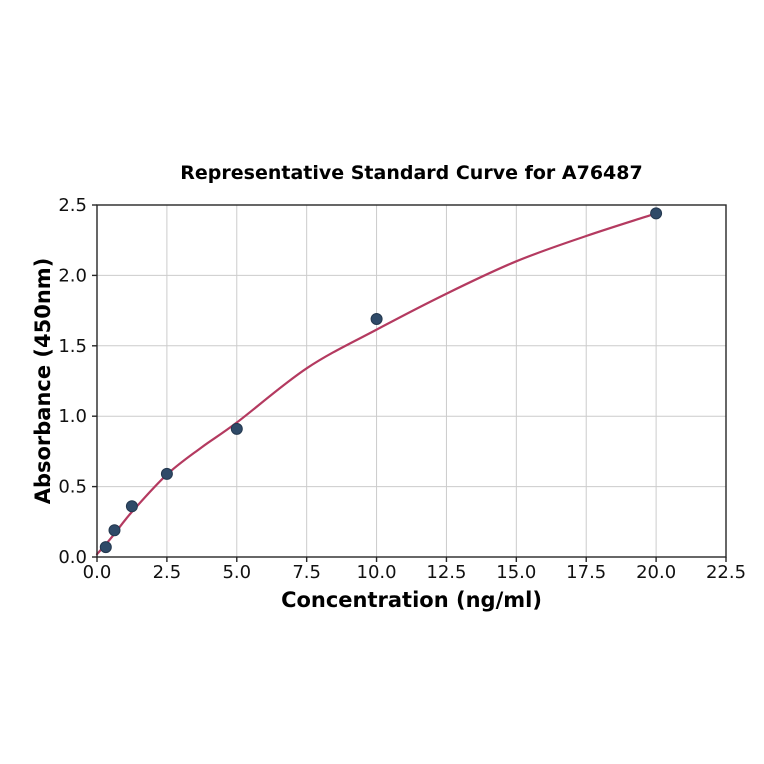  I want to click on x-tick-label-0: 0.0, so click(97, 572).